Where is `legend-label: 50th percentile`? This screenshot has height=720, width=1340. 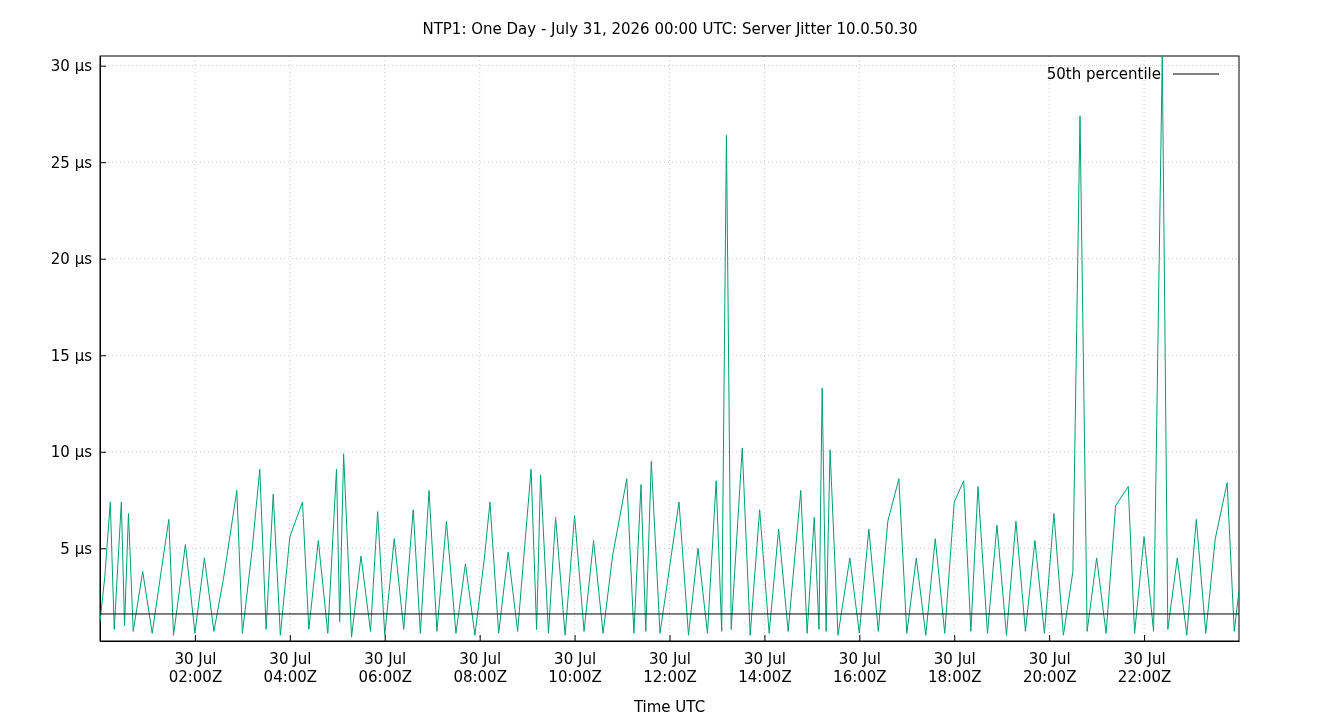
legend-label: 50th percentile is located at coordinates (1103, 74).